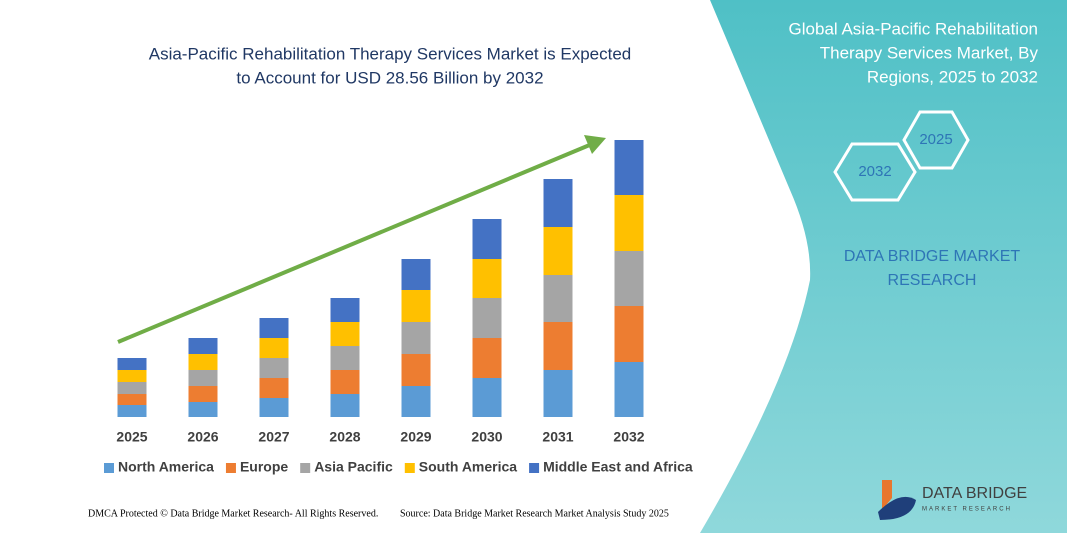 This screenshot has height=533, width=1067. I want to click on panel-title: Regions, 2025 to 2032, so click(952, 76).